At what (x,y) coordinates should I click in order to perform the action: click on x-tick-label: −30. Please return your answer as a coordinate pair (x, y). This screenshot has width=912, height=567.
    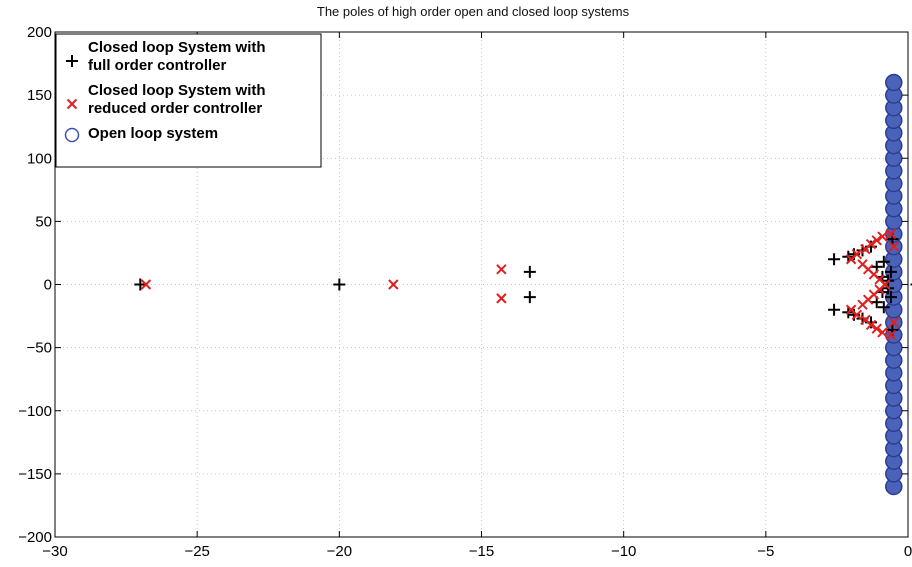
    Looking at the image, I should click on (54, 551).